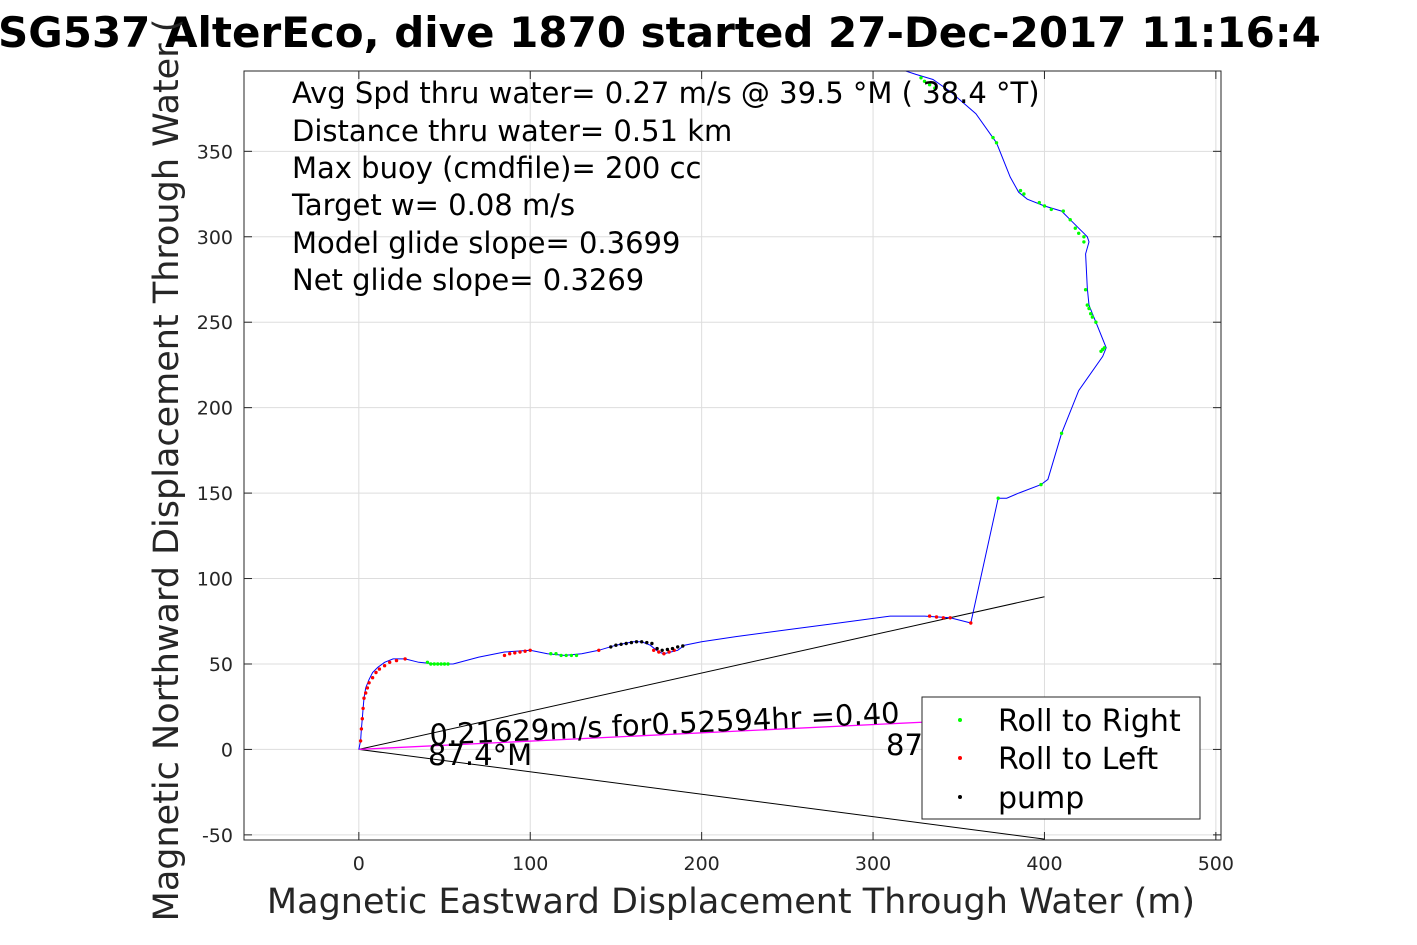 This screenshot has height=945, width=1417. I want to click on annotation-line-4: Target w= 0.08 m/s, so click(433, 205).